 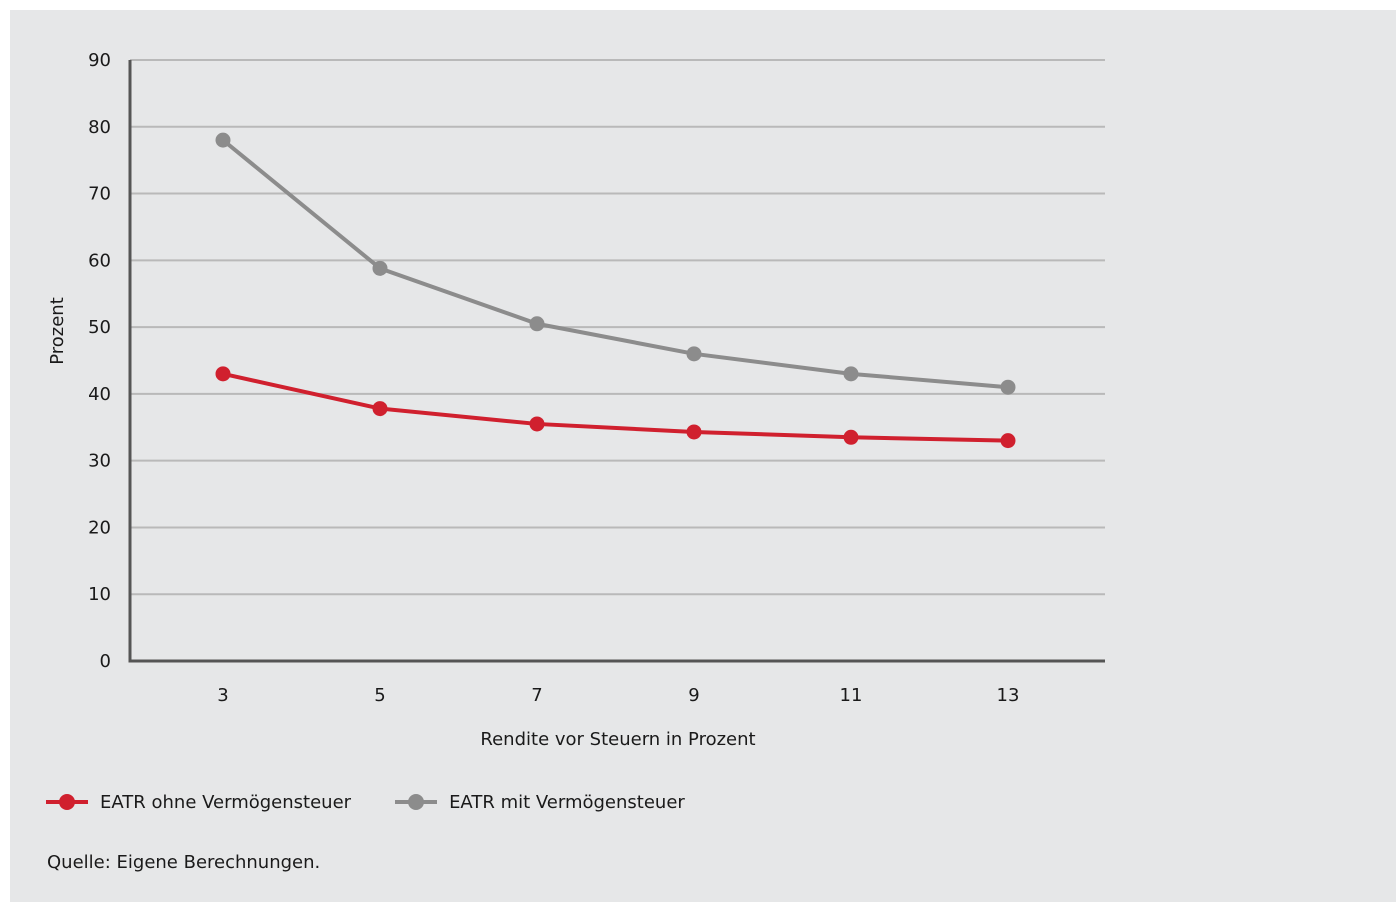 What do you see at coordinates (226, 802) in the screenshot?
I see `legend-label: EATR ohne Vermögensteuer` at bounding box center [226, 802].